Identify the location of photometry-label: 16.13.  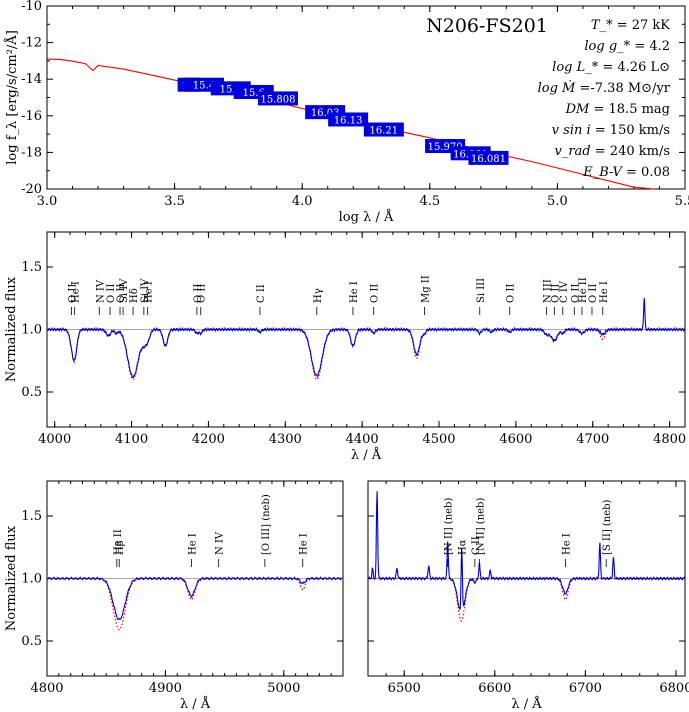
(348, 120).